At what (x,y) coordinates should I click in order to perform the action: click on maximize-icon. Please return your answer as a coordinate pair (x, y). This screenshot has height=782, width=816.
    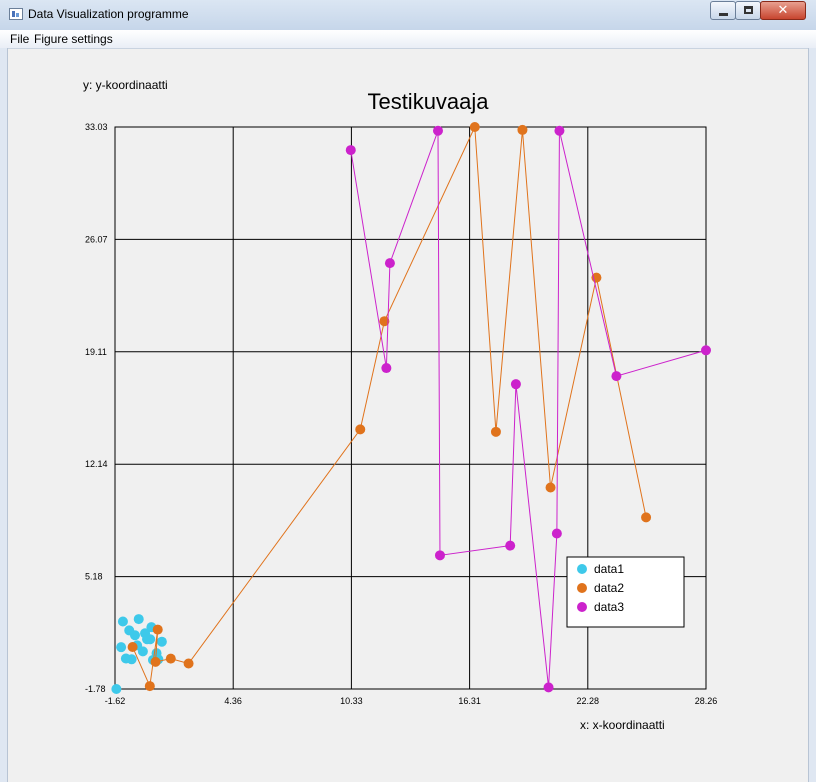
    Looking at the image, I should click on (748, 10).